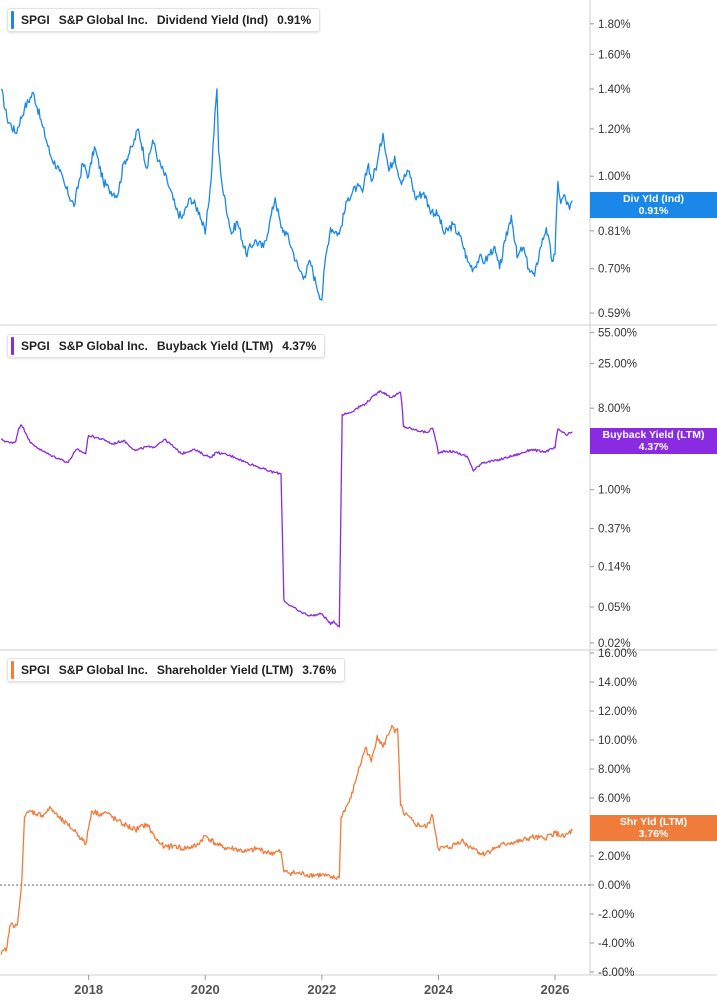 The image size is (717, 1005). Describe the element at coordinates (614, 857) in the screenshot. I see `y-tick-label: 2.00%` at that location.